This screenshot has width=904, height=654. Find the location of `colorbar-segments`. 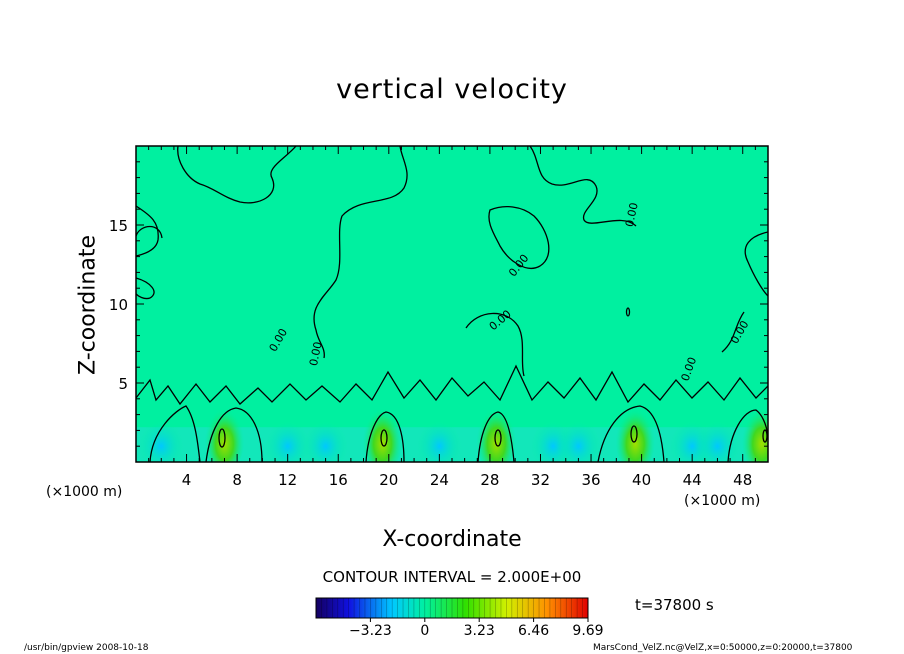

colorbar-segments is located at coordinates (452, 608).